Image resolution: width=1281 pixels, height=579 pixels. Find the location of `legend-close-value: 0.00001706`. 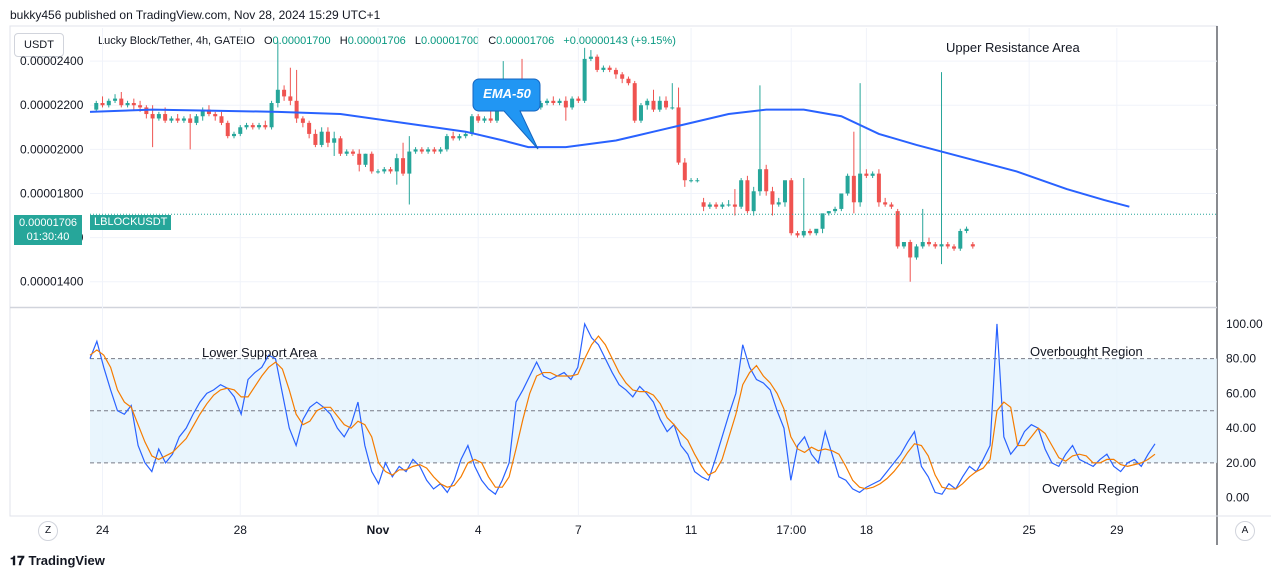

legend-close-value: 0.00001706 is located at coordinates (525, 41).